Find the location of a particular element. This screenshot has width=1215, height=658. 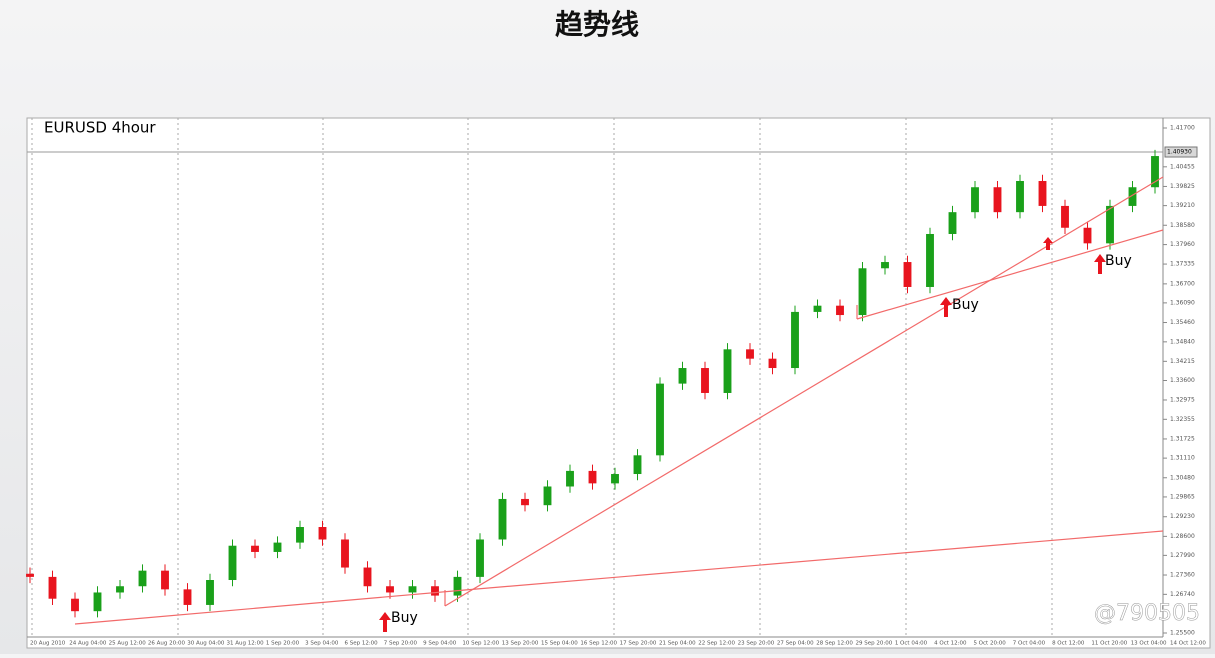

y-tick-label: 1.39210 is located at coordinates (1182, 205).